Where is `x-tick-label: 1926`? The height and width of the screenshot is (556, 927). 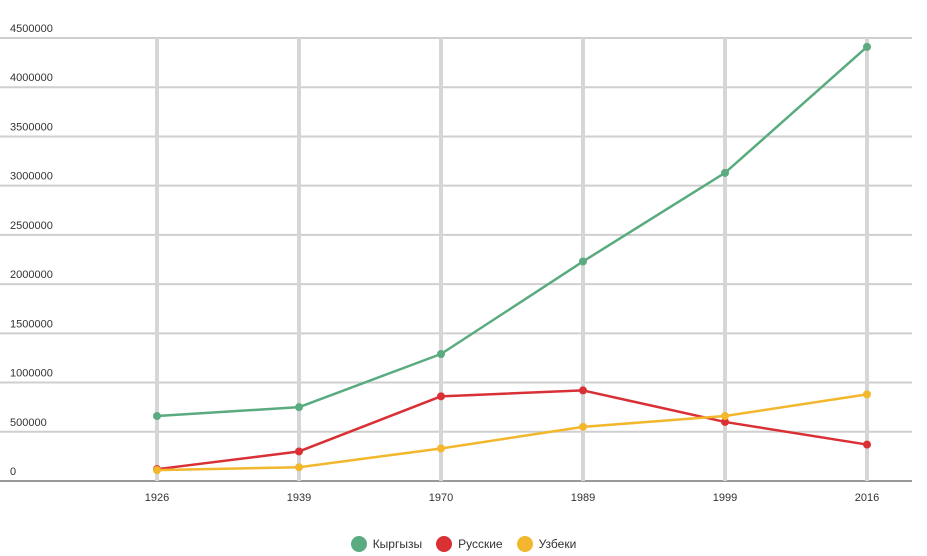
x-tick-label: 1926 is located at coordinates (157, 498).